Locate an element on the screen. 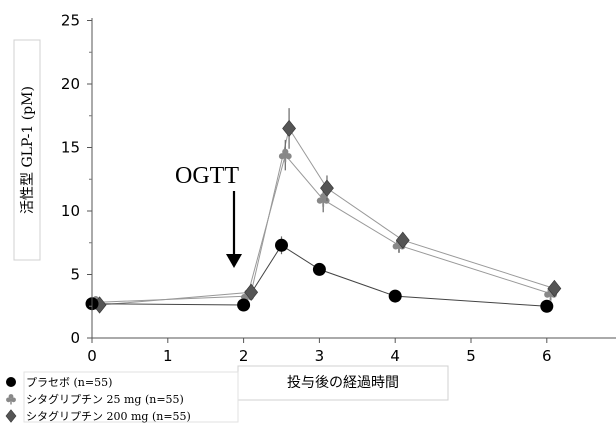 The height and width of the screenshot is (426, 616). x-tick-label: 4 is located at coordinates (395, 356).